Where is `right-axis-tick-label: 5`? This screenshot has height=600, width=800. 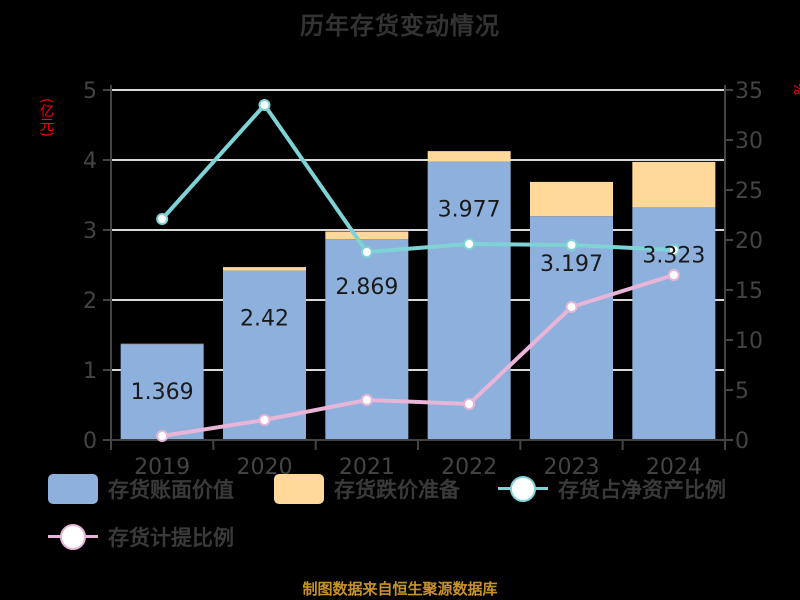
right-axis-tick-label: 5 is located at coordinates (742, 391).